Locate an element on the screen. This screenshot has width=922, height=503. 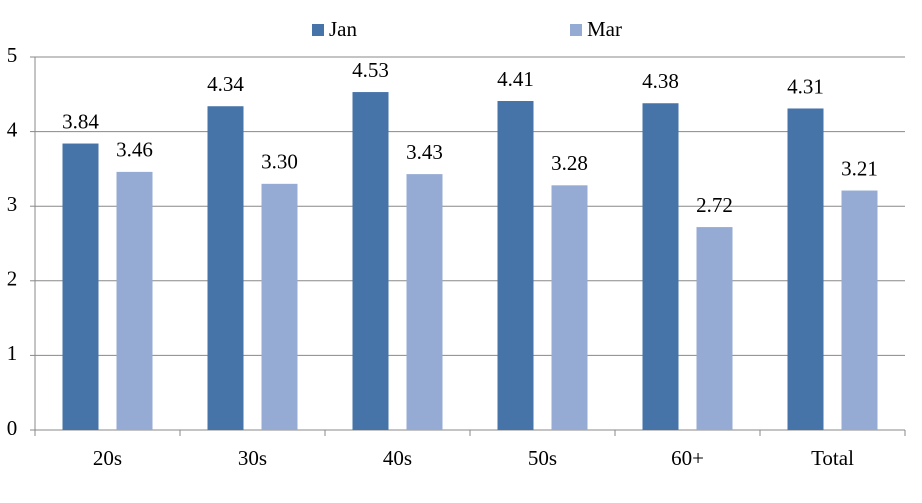
value-label: 2.72 is located at coordinates (714, 205).